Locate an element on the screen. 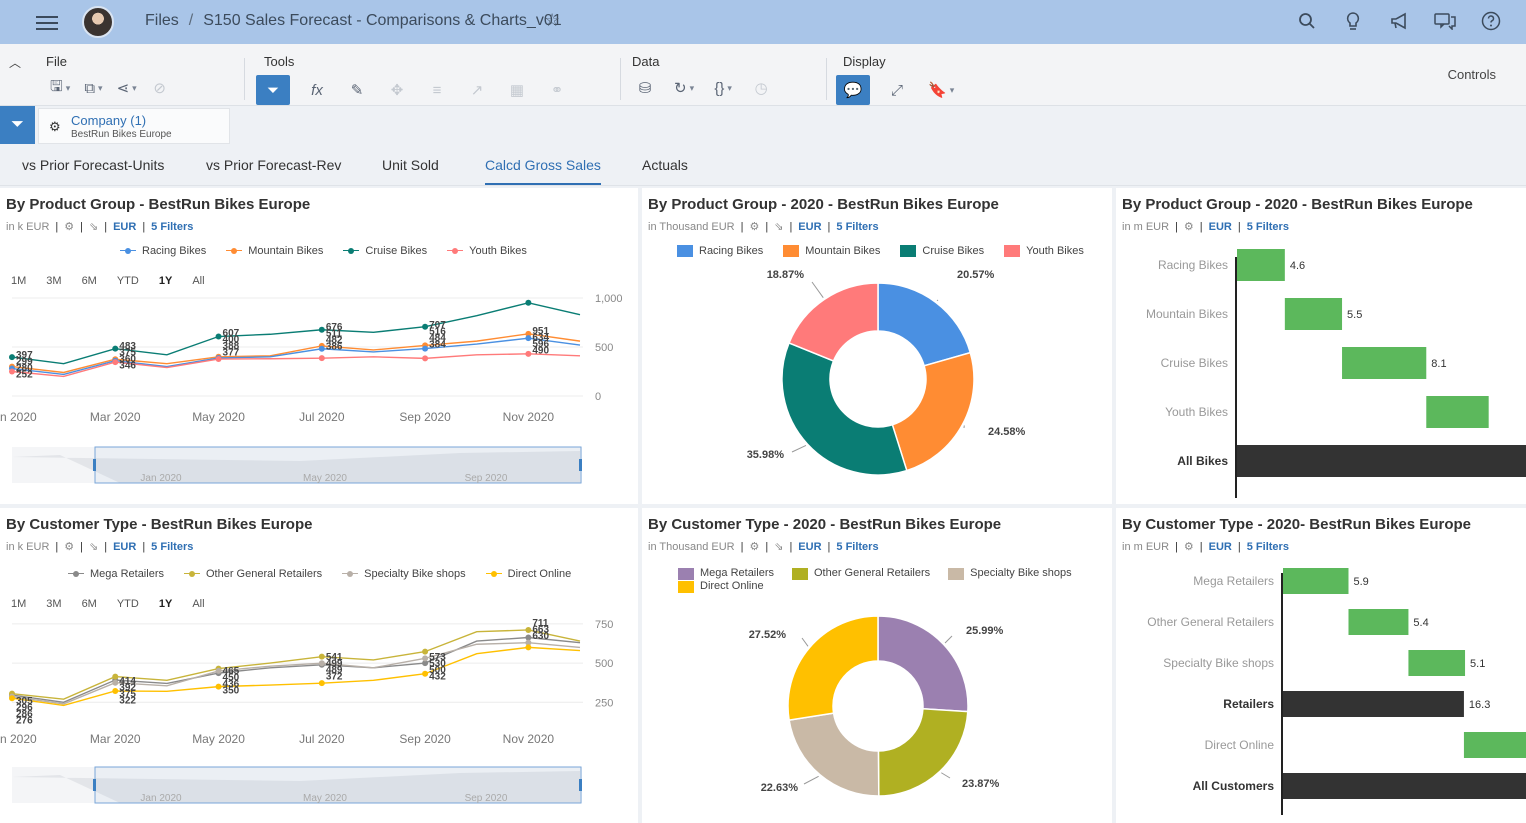  donut-chart: 25.99% 23.87% 22.63% 27.52% is located at coordinates (877, 665).